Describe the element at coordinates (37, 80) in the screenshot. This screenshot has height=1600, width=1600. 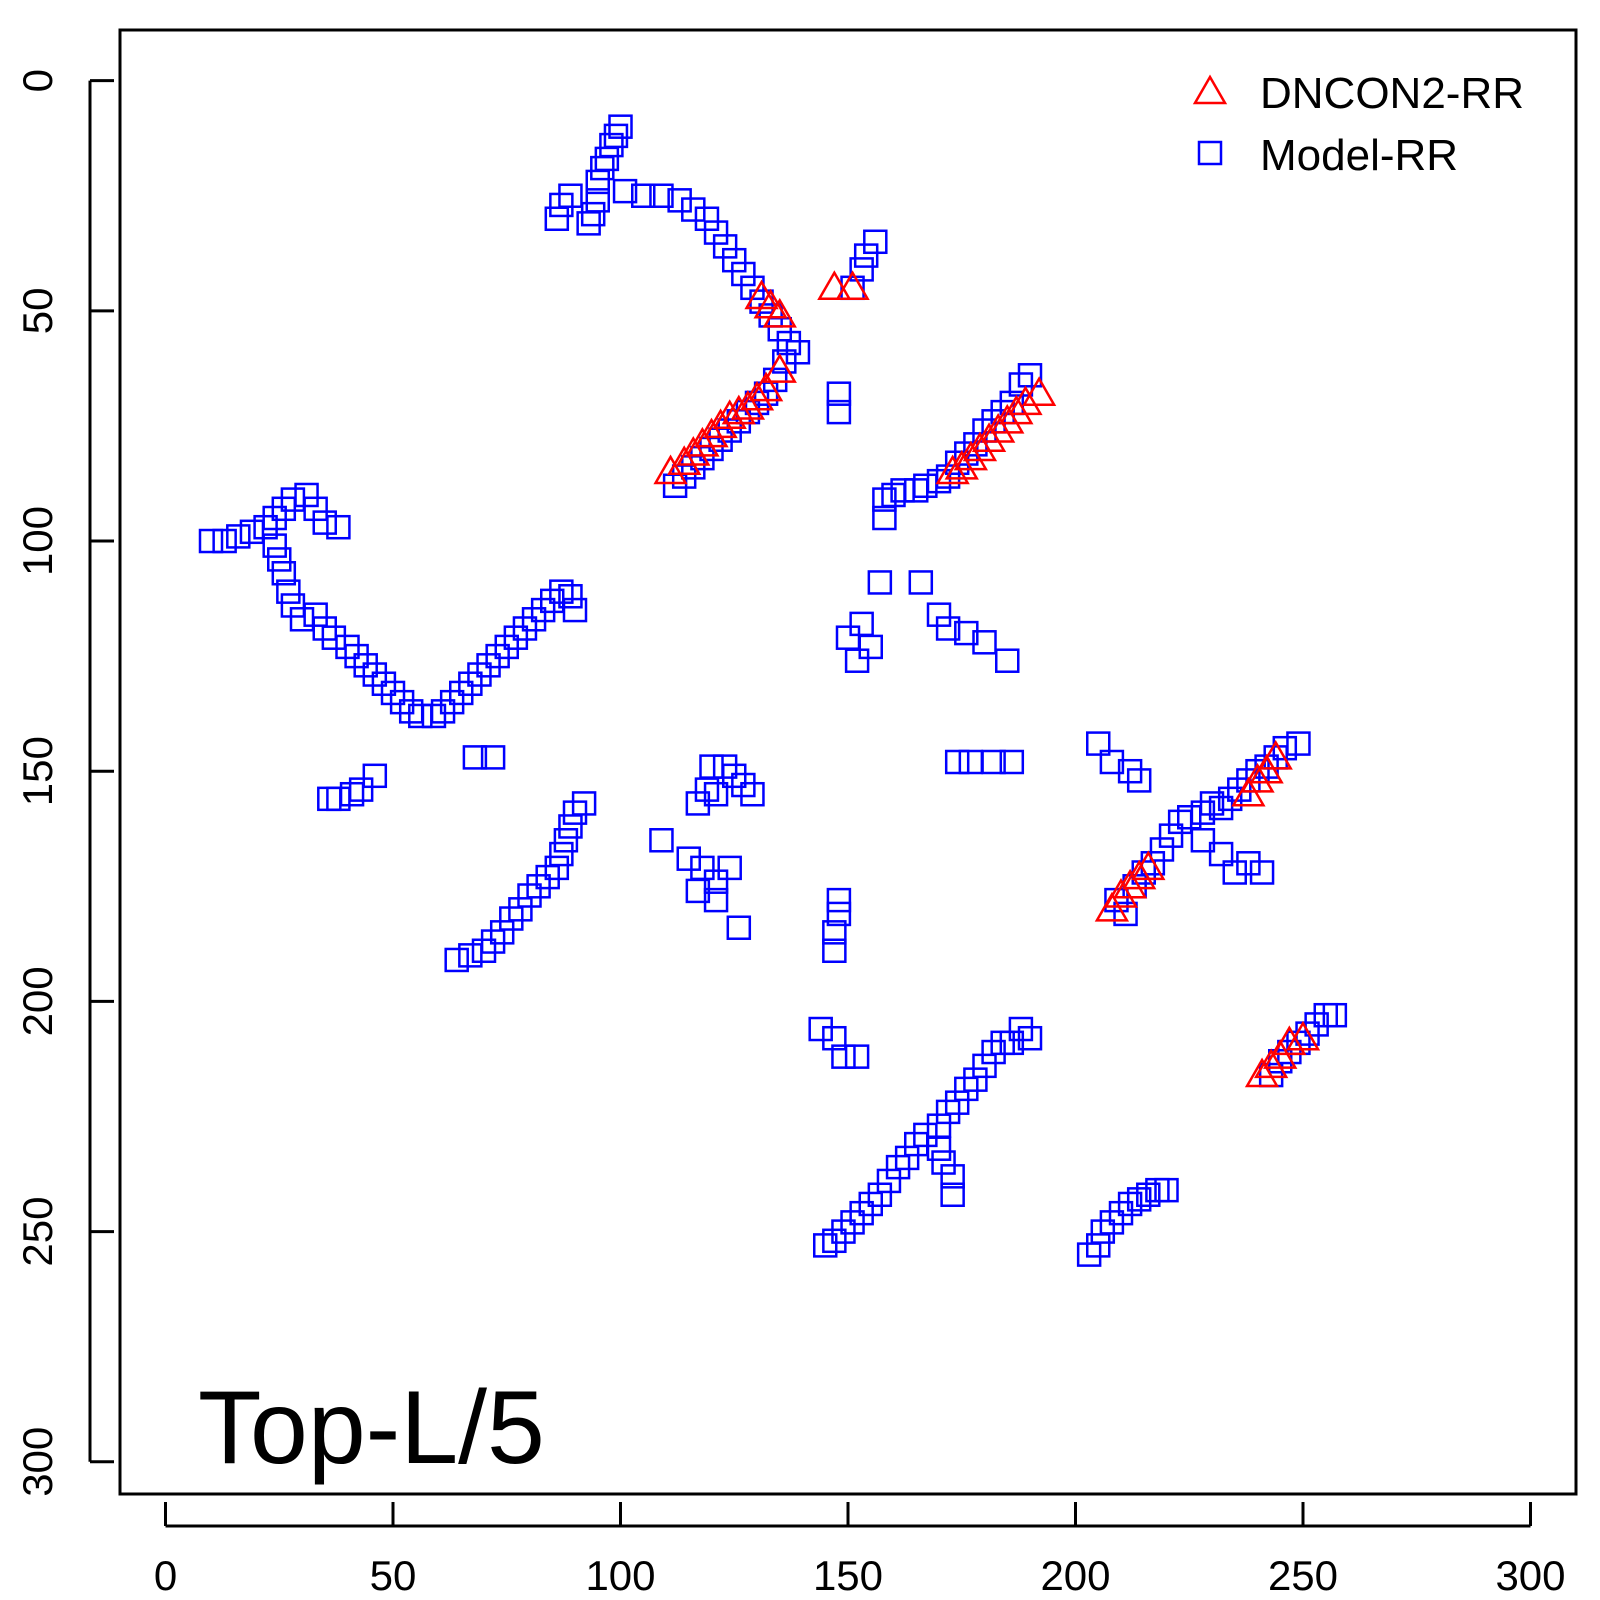
I see `y-tick-label: 0` at that location.